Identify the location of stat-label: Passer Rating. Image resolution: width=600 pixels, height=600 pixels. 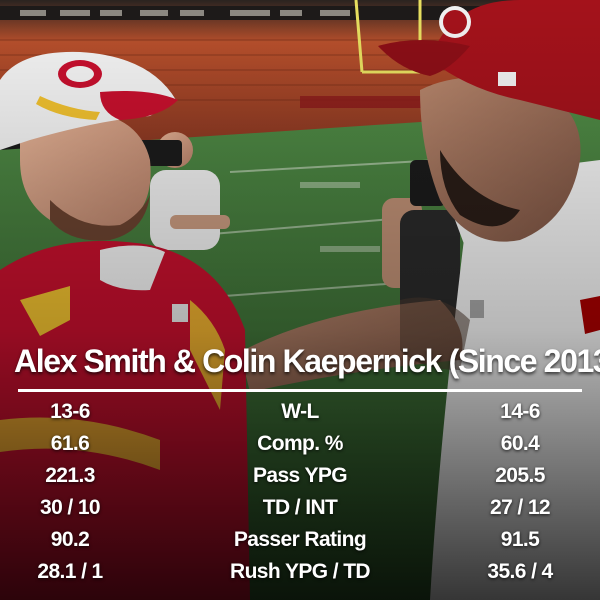
(300, 539).